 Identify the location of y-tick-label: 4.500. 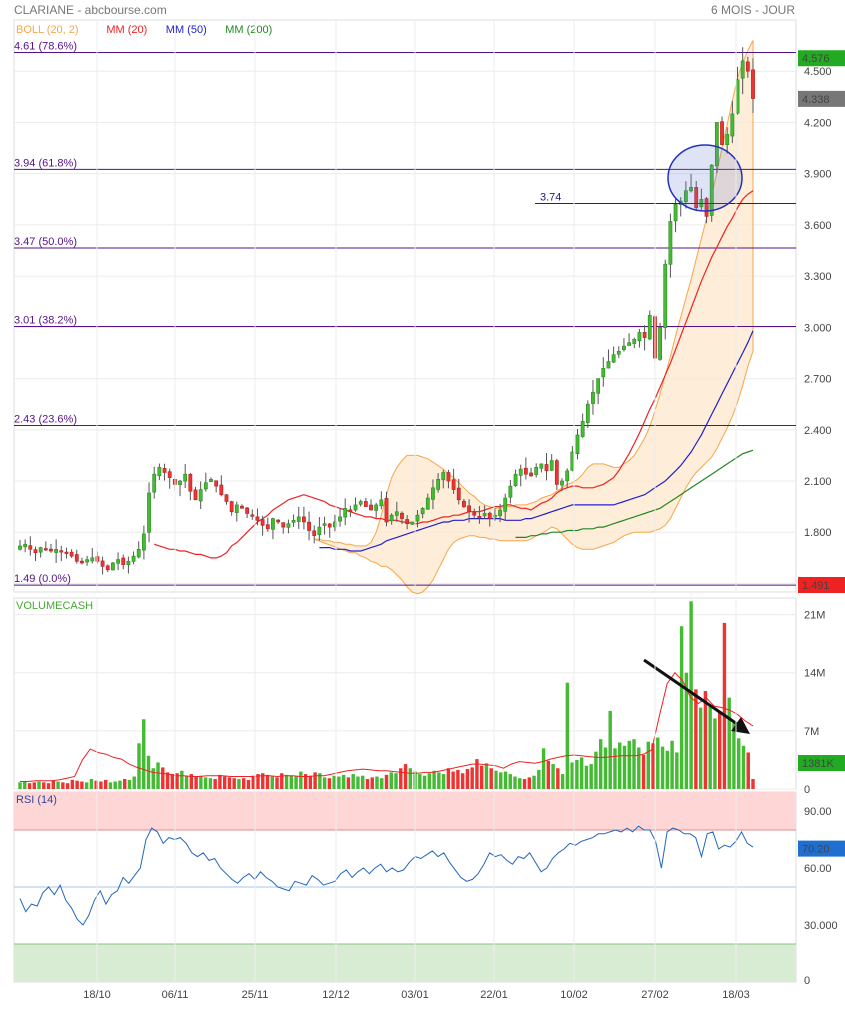
(818, 72).